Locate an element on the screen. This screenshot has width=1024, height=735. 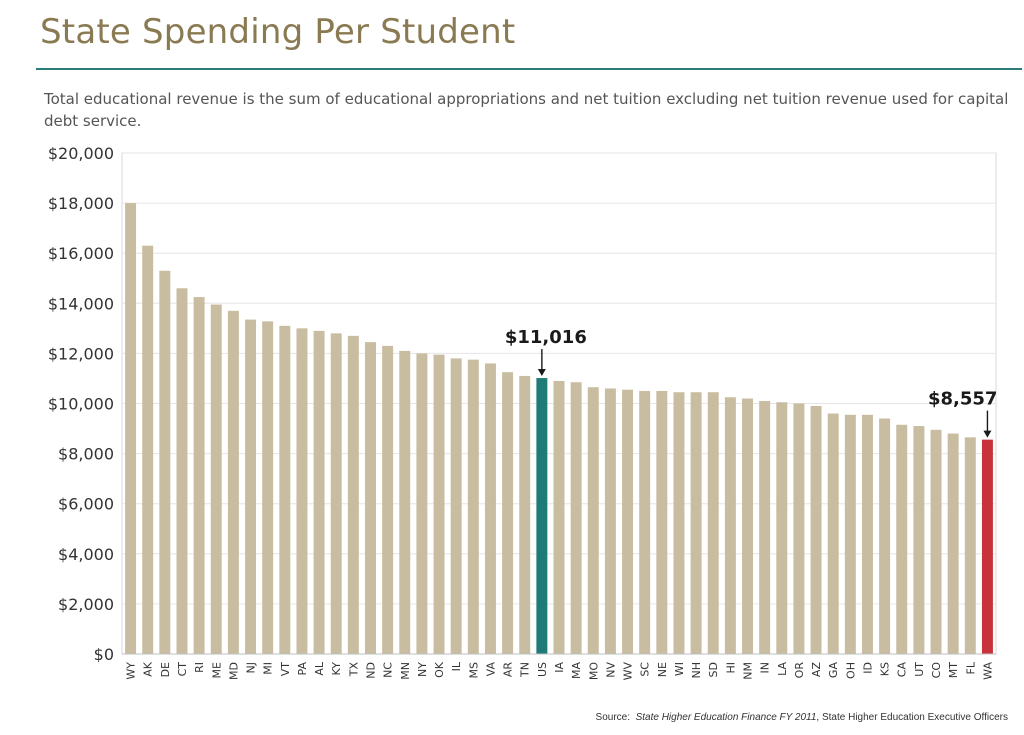
x-tick-label: NV is located at coordinates (610, 670).